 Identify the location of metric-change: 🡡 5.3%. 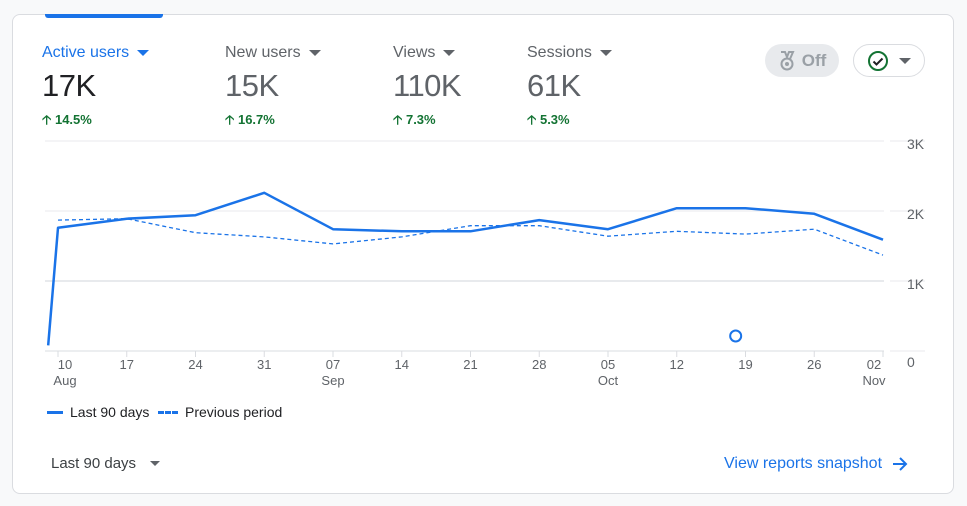
(569, 122).